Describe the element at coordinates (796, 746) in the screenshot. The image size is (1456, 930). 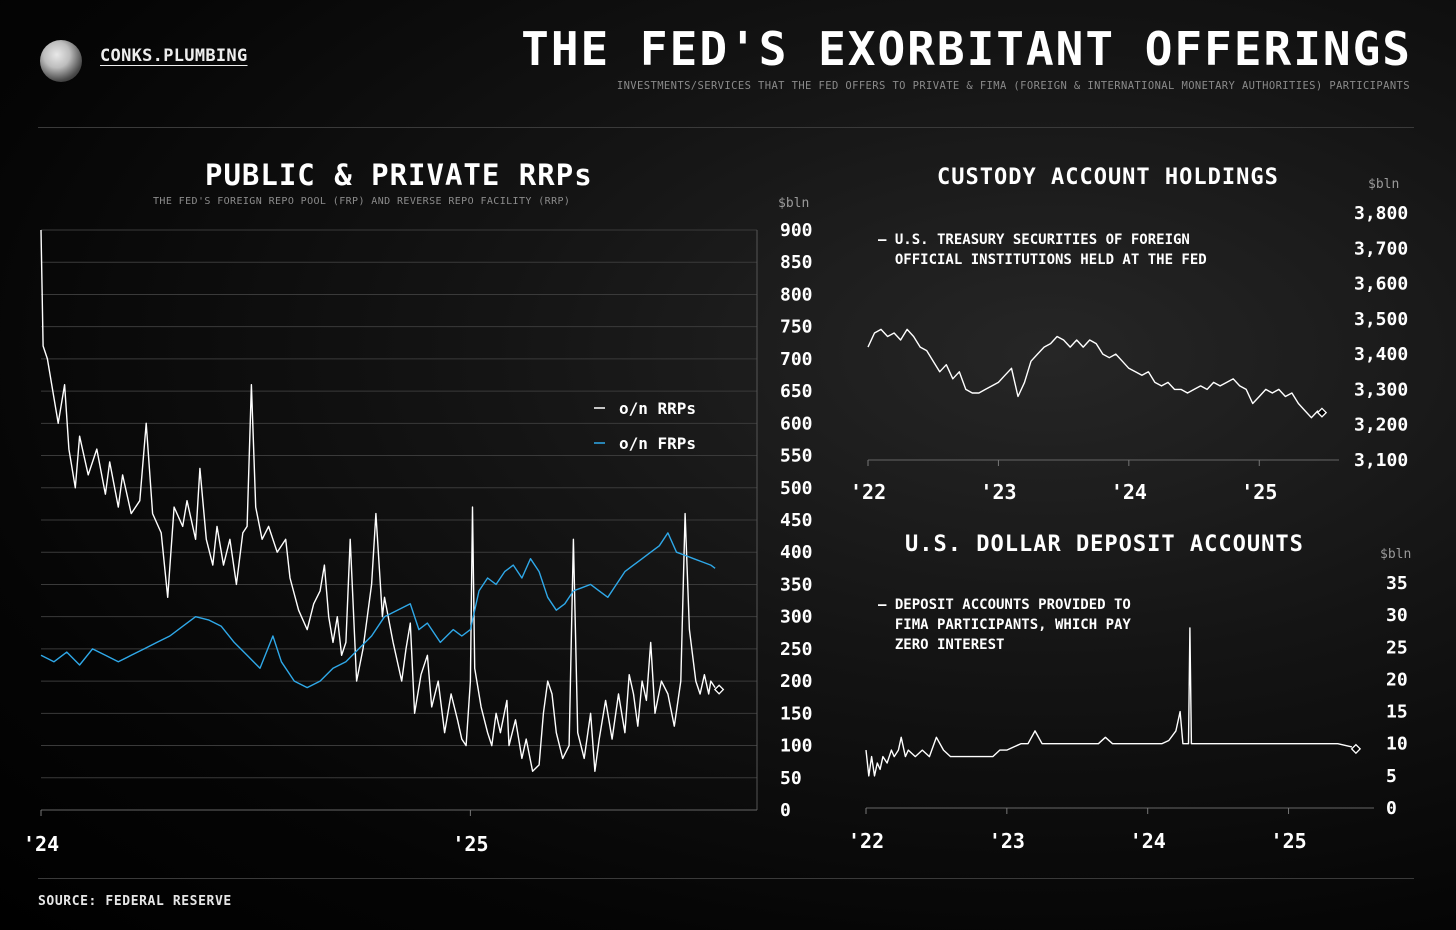
I see `rrp-y-tick-label: 100` at that location.